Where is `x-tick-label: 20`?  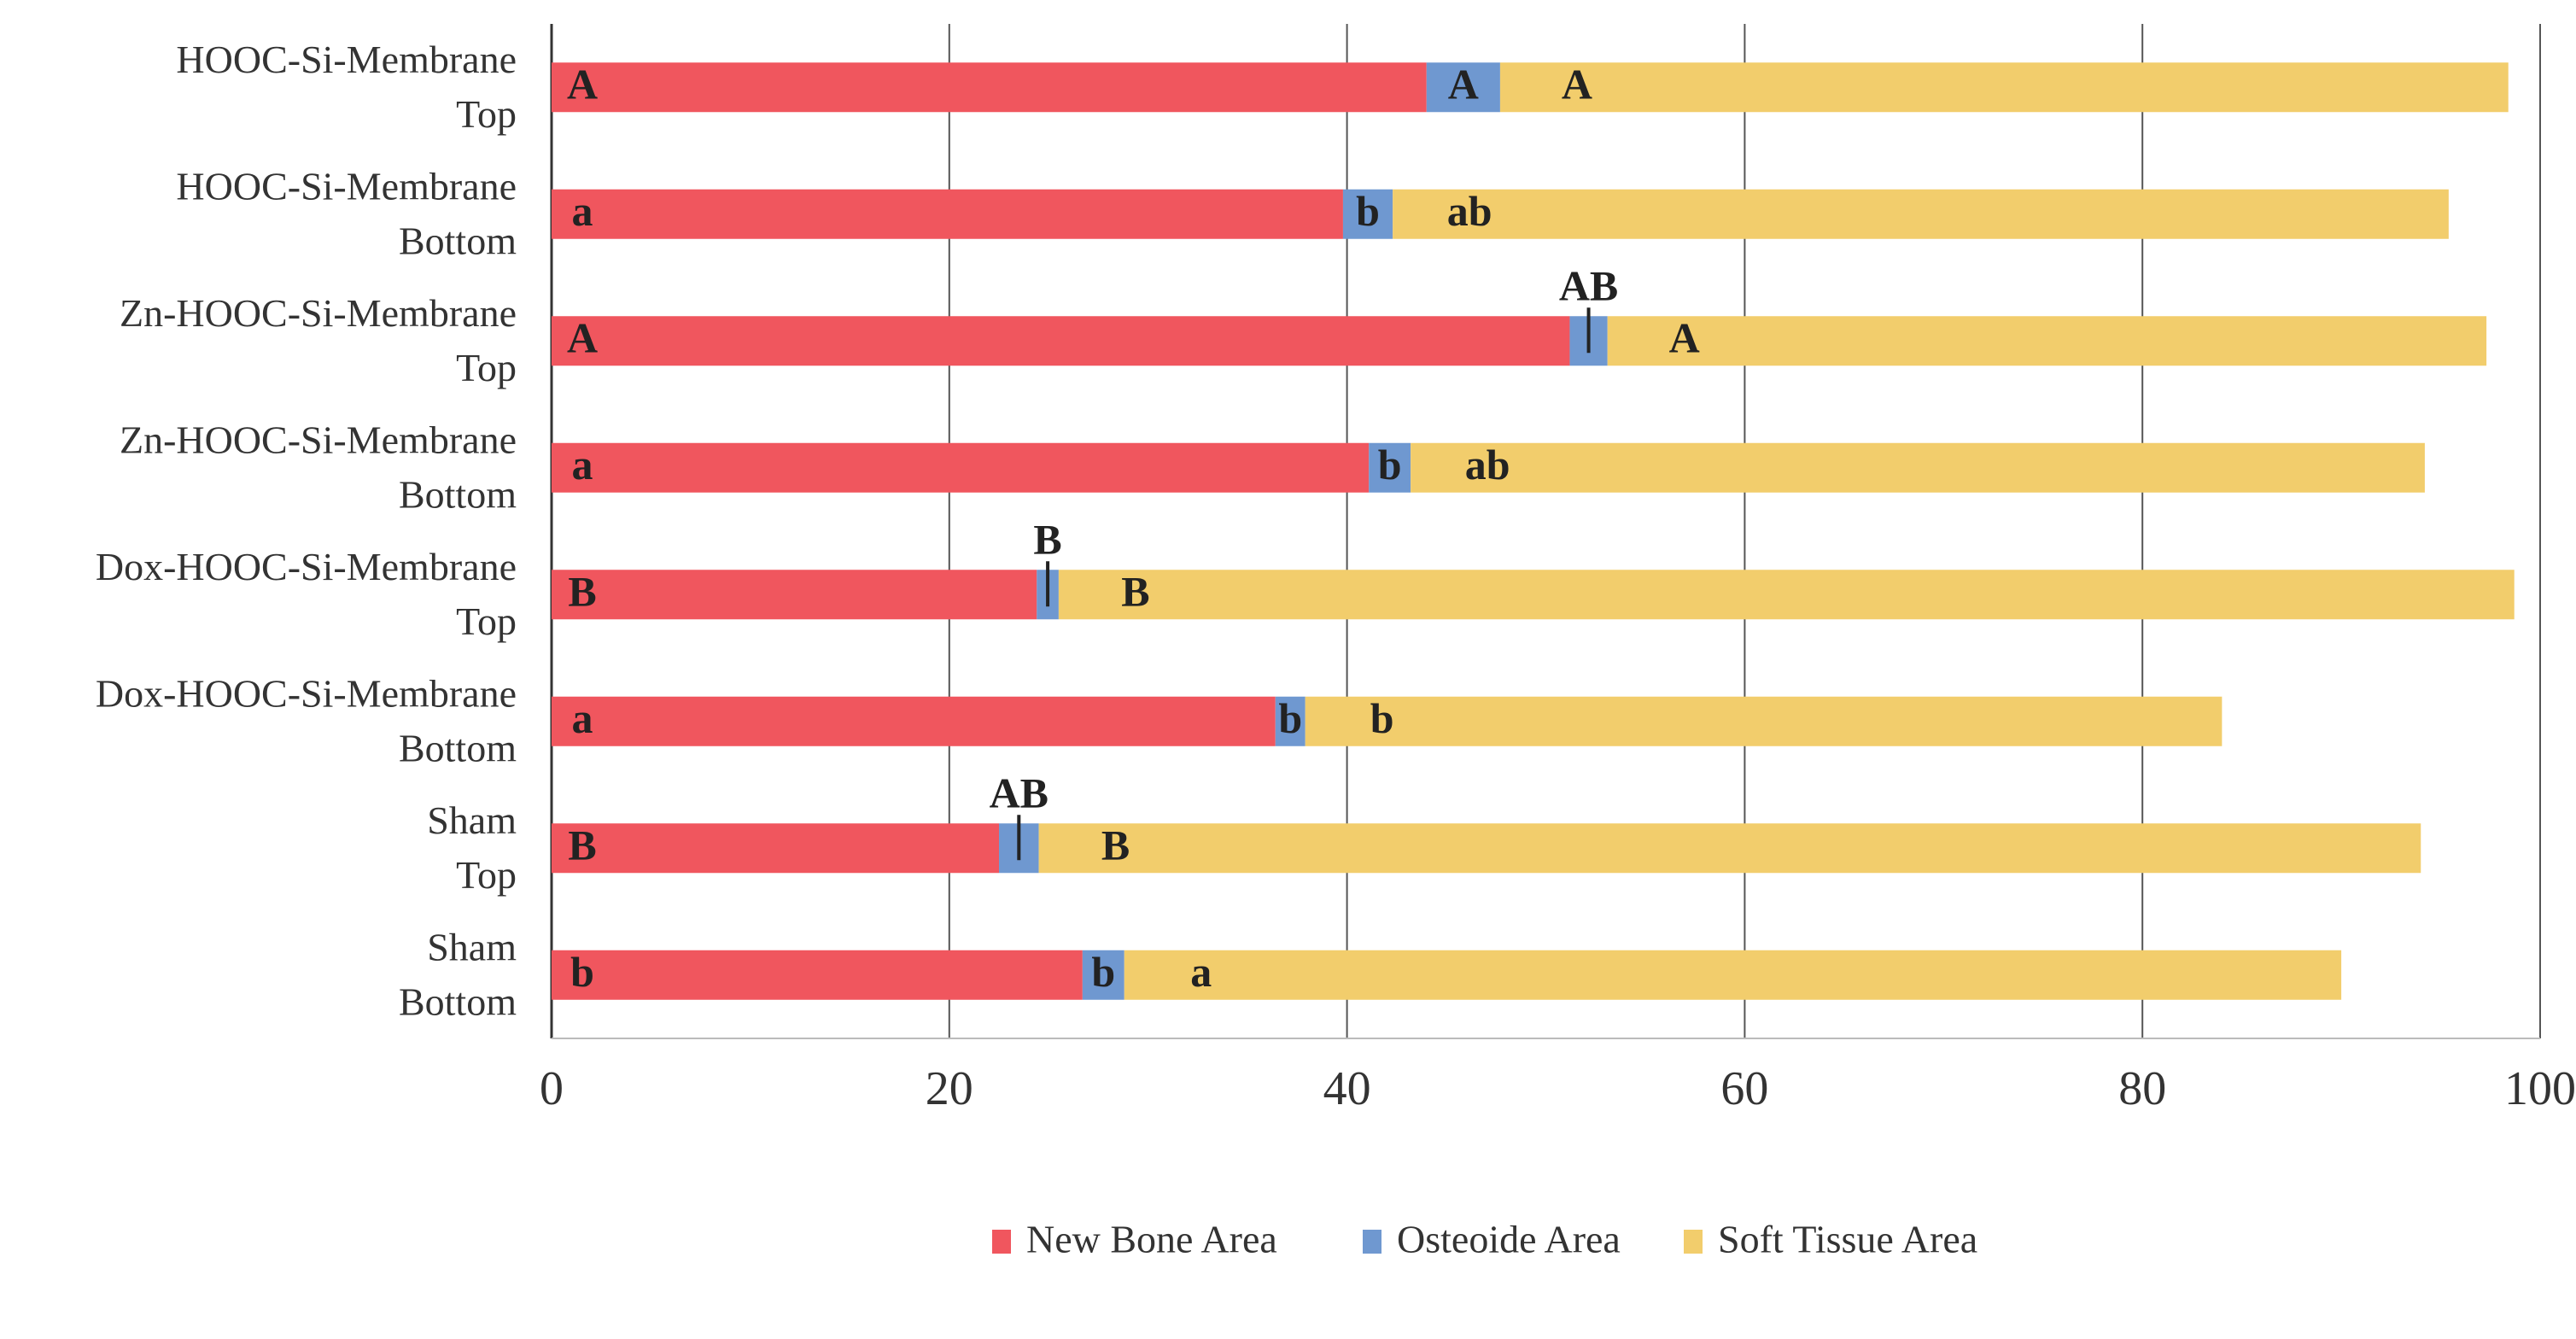
x-tick-label: 20 is located at coordinates (949, 1088).